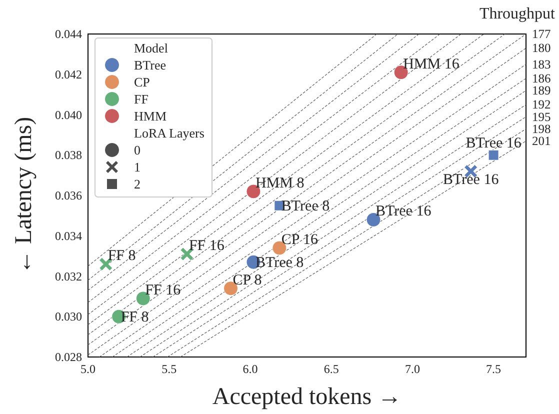  I want to click on y-tick-label: 0.034, so click(68, 235).